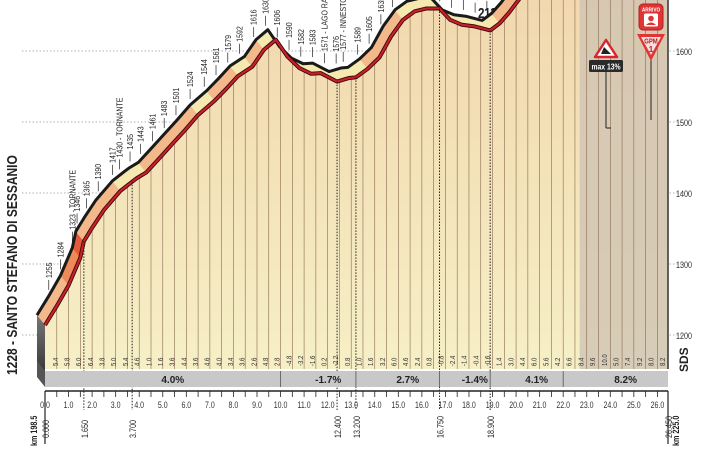 The height and width of the screenshot is (449, 704). What do you see at coordinates (652, 361) in the screenshot?
I see `segment-gradient: 8.0` at bounding box center [652, 361].